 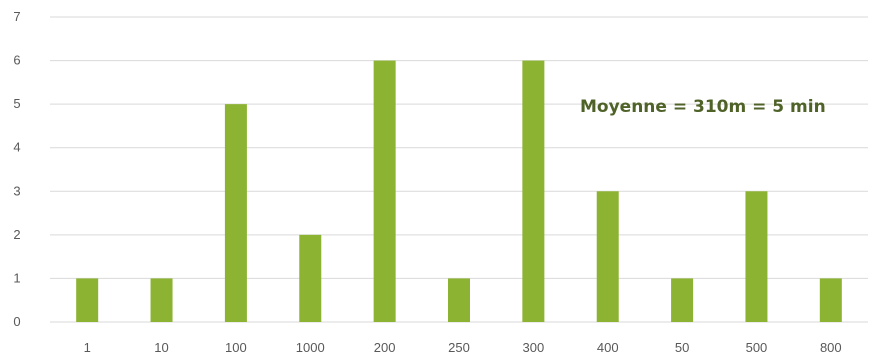 What do you see at coordinates (385, 347) in the screenshot?
I see `x-tick-label: 200` at bounding box center [385, 347].